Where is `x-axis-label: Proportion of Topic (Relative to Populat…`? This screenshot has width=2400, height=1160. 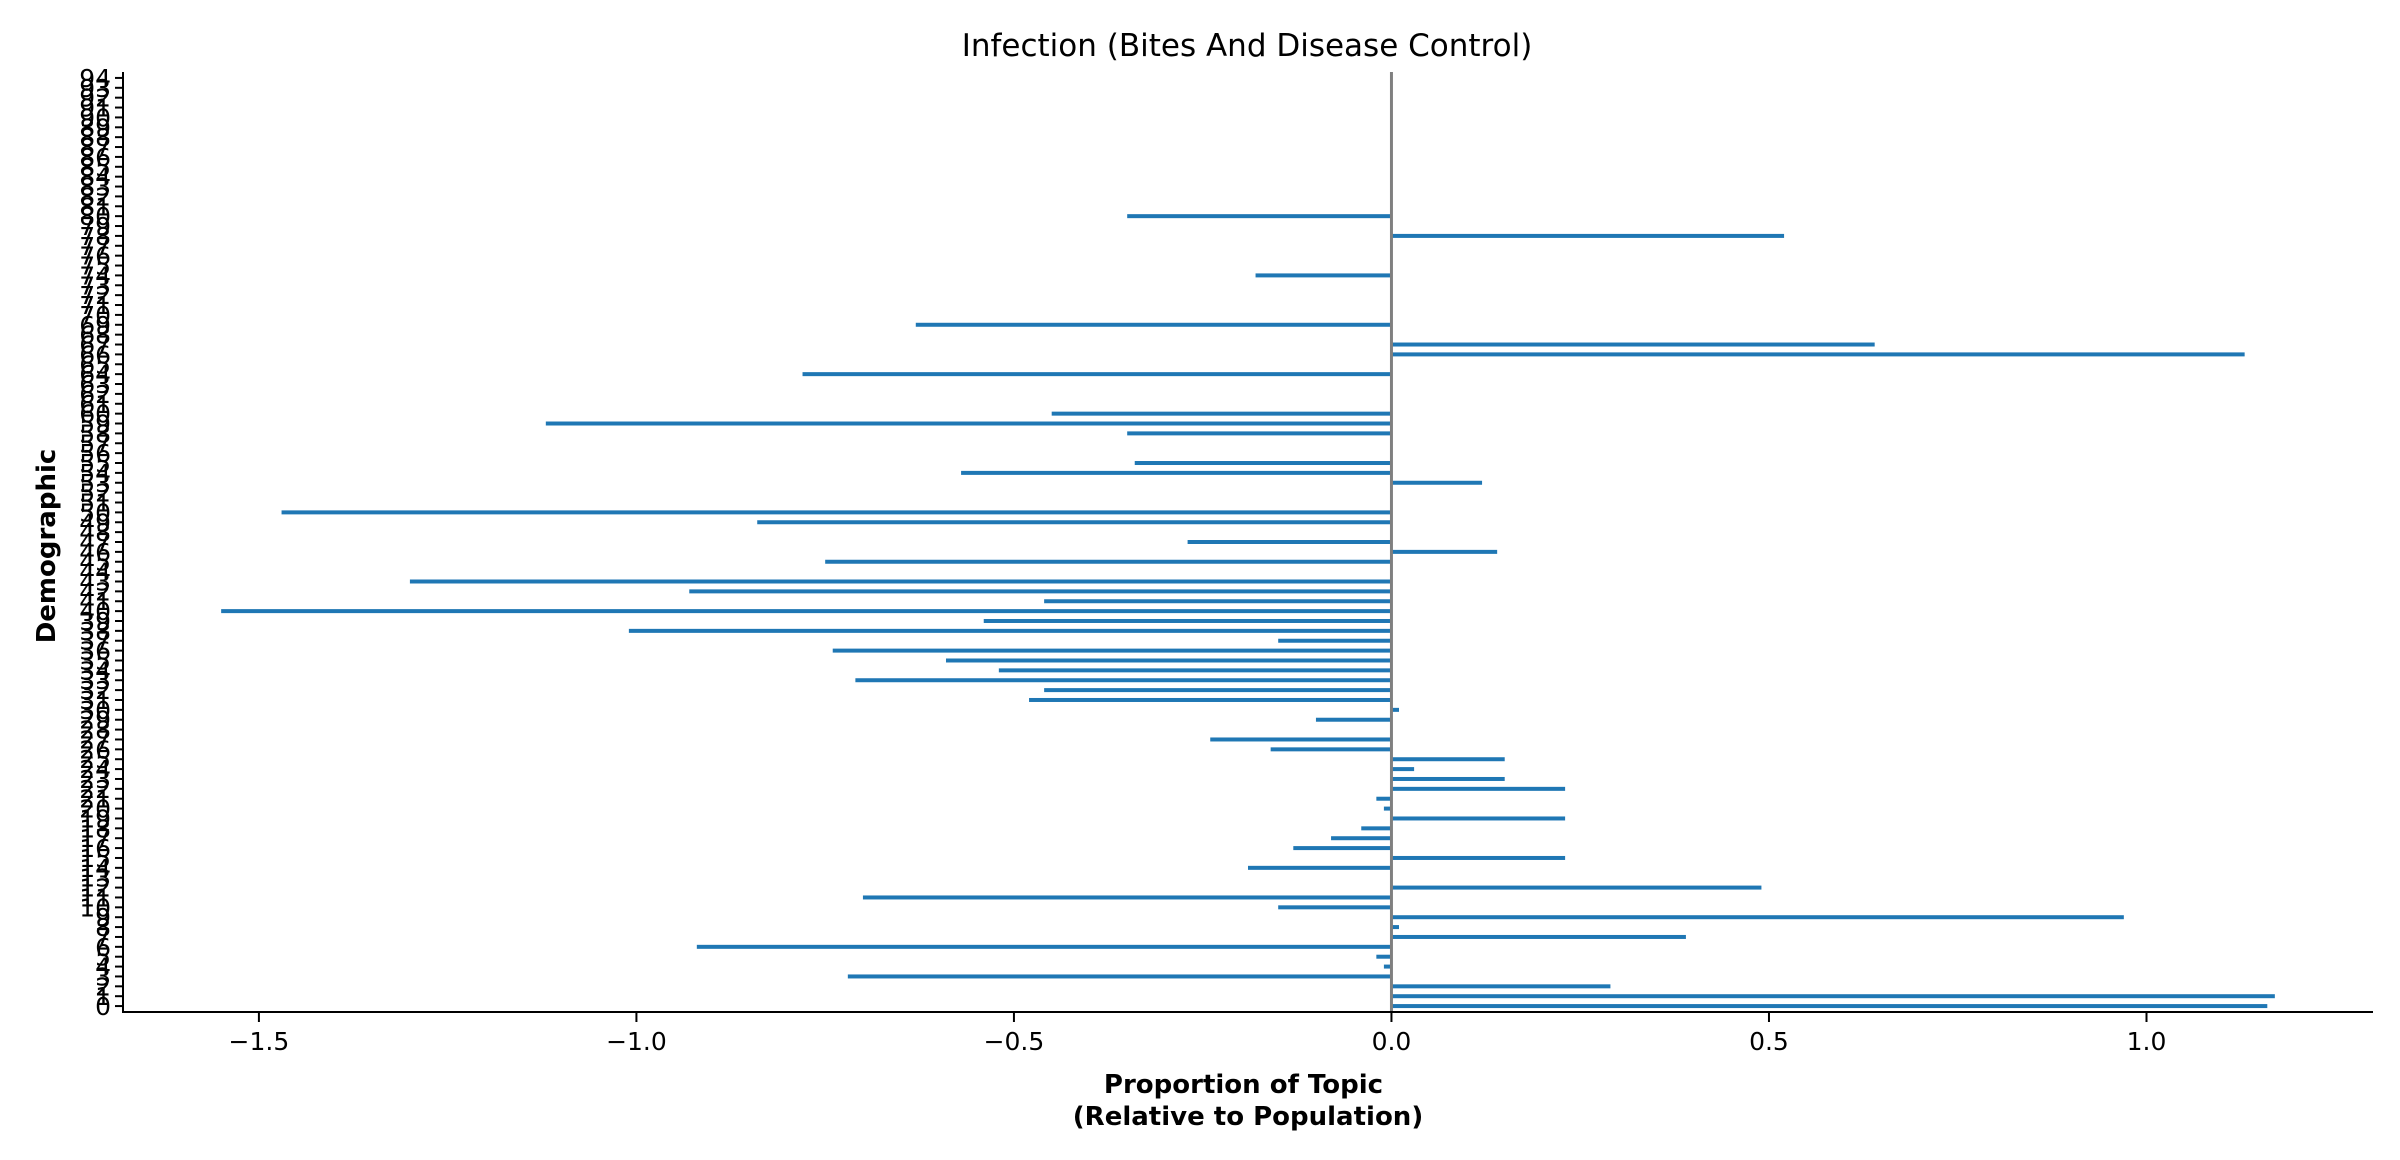
x-axis-label: Proportion of Topic (Relative to Populat… is located at coordinates (1248, 1101).